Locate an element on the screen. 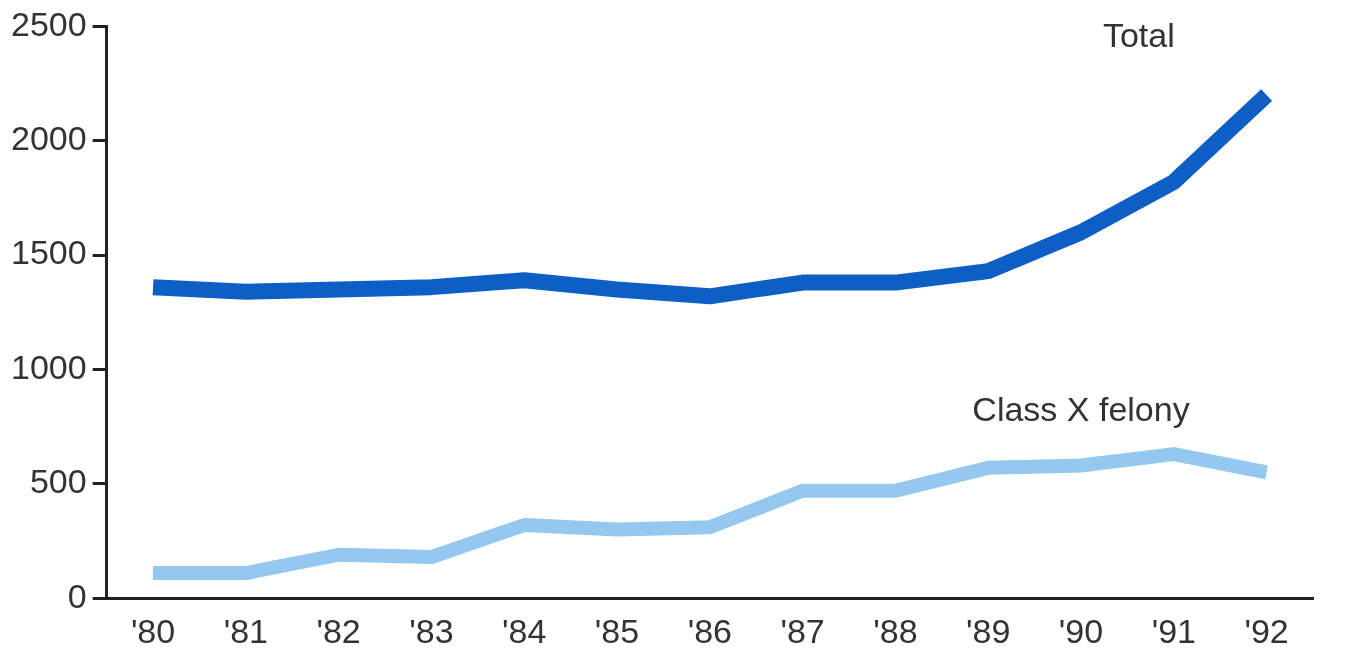 Image resolution: width=1353 pixels, height=662 pixels. x-tick-label: '80 is located at coordinates (153, 630).